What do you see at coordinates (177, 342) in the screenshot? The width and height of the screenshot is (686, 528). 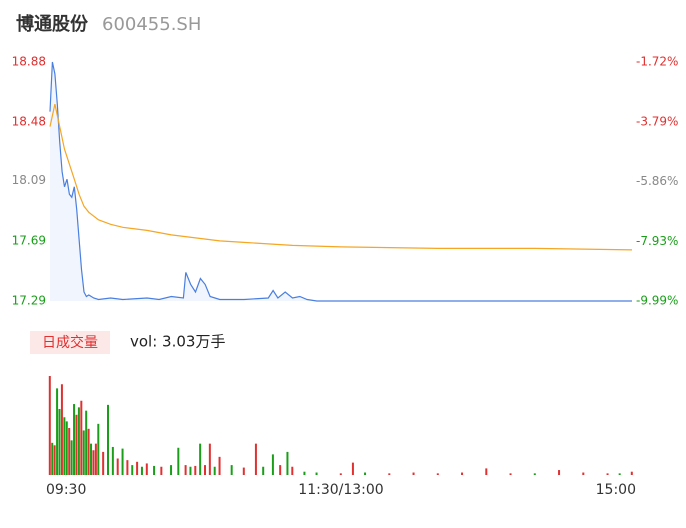 I see `volume-summary: vol: 3.03万手` at bounding box center [177, 342].